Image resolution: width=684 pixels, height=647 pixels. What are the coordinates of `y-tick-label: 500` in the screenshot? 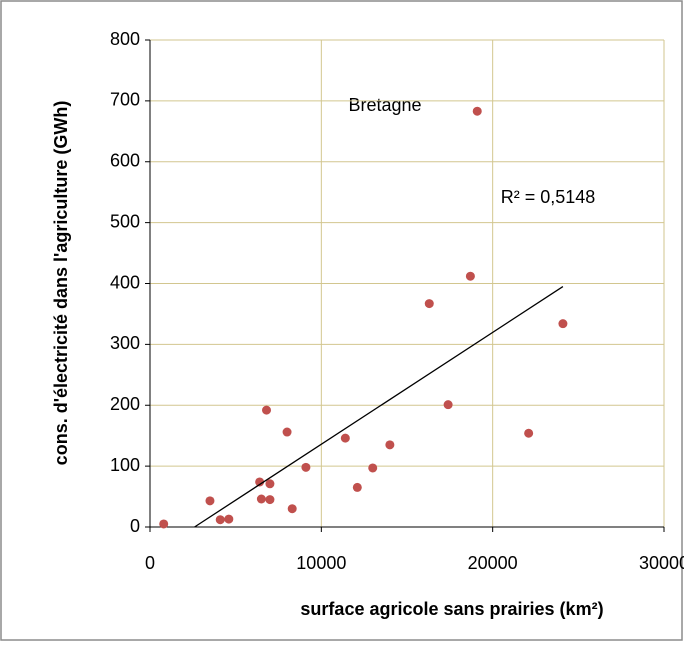 It's located at (125, 221).